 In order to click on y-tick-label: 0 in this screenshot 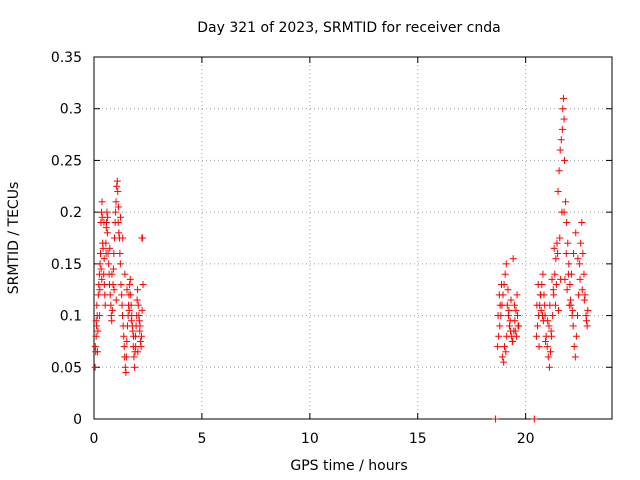, I will do `click(77, 420)`.